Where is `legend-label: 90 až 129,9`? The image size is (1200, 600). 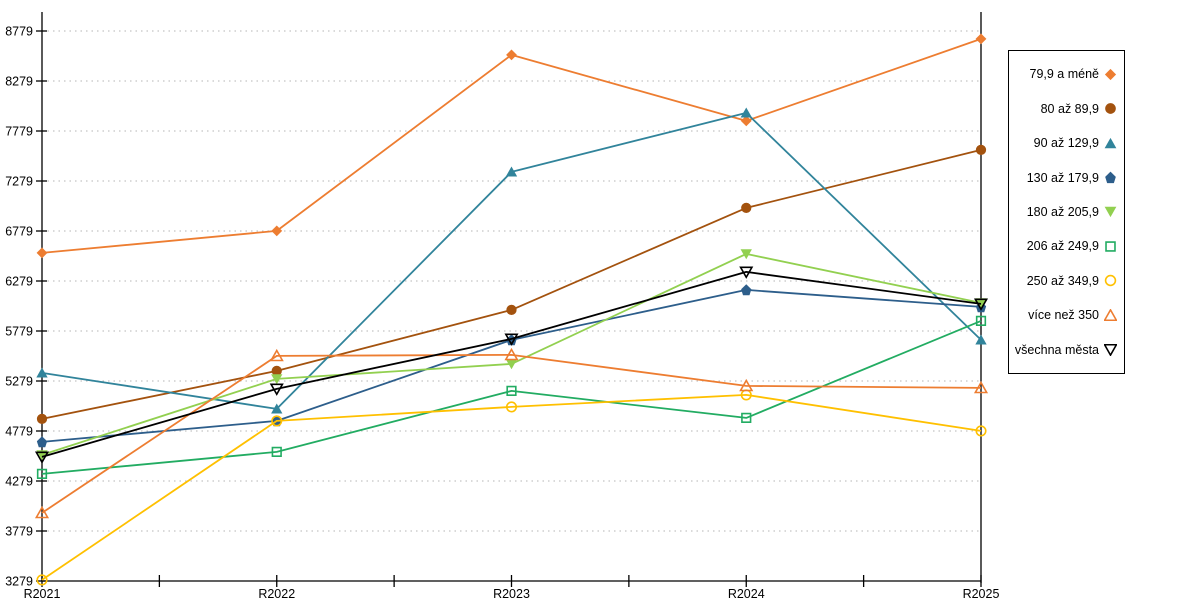
legend-label: 90 až 129,9 is located at coordinates (1066, 143).